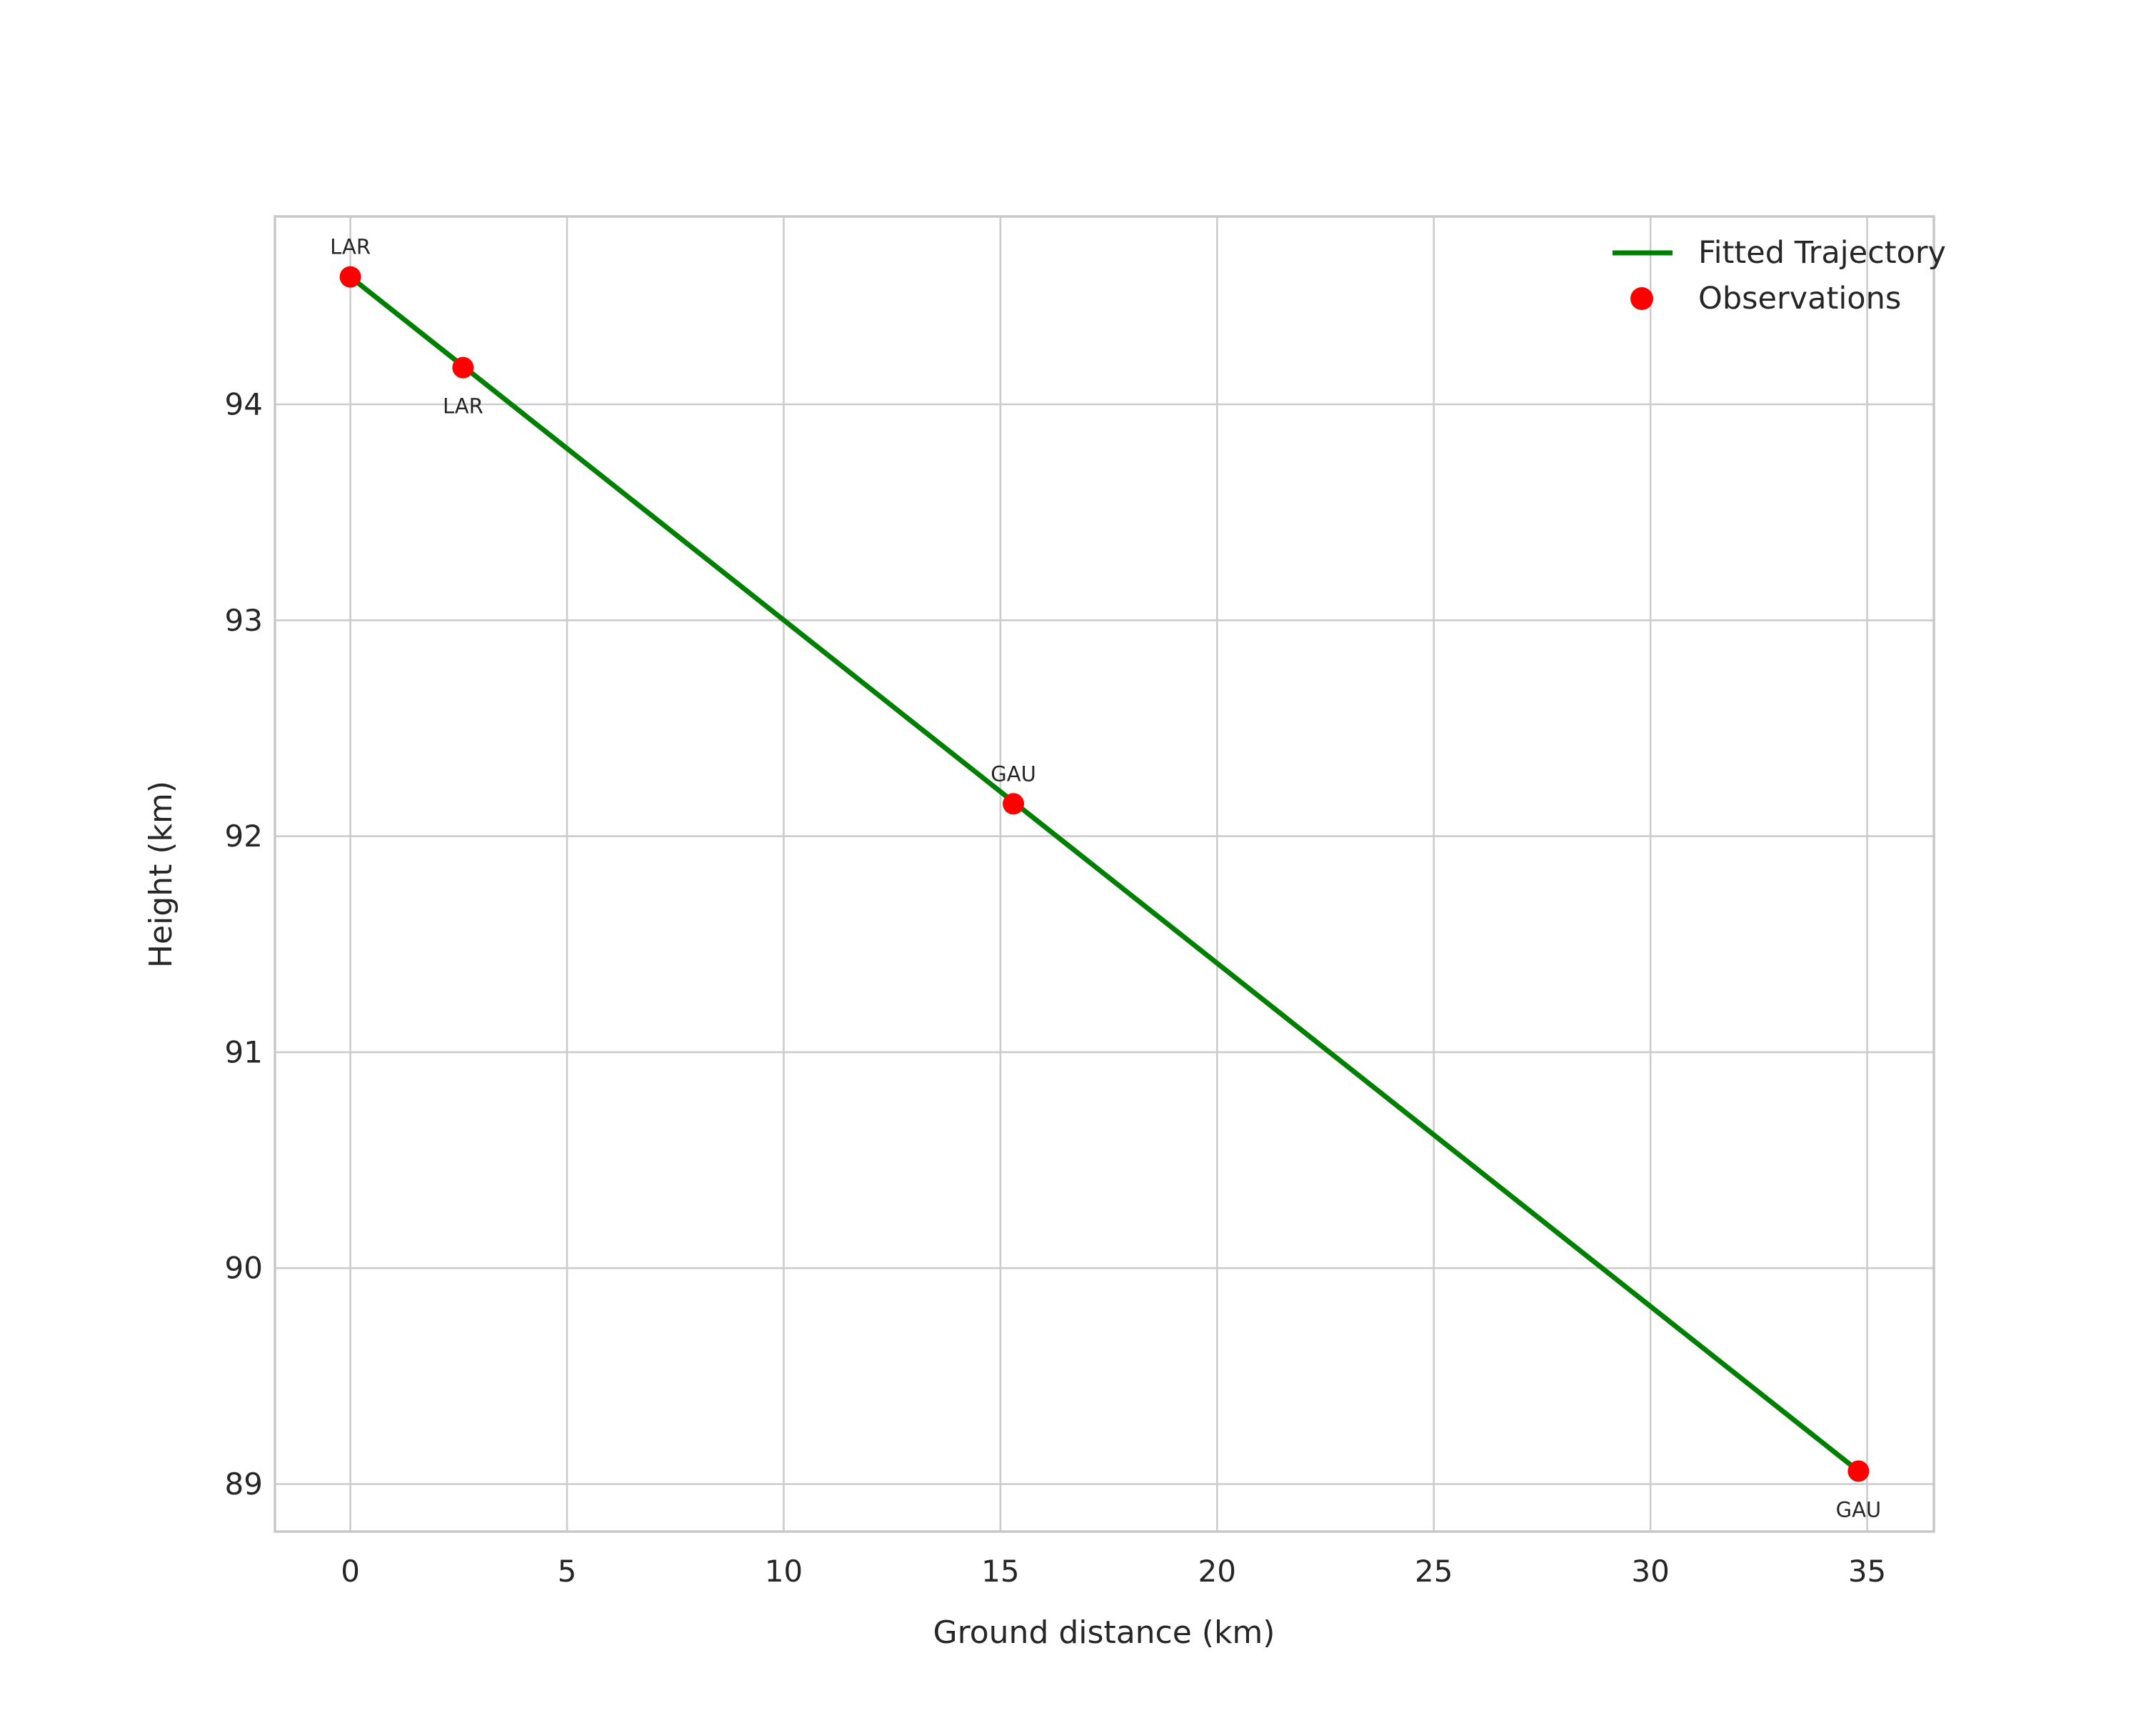 This screenshot has width=2156, height=1728. I want to click on legend-label-fitted-trajectory: Fitted Trajectory, so click(1822, 253).